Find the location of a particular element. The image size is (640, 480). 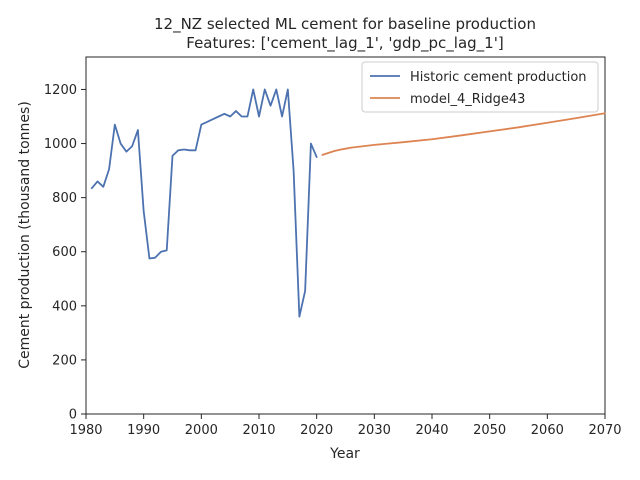

y-tick-label: 1200 is located at coordinates (60, 90).